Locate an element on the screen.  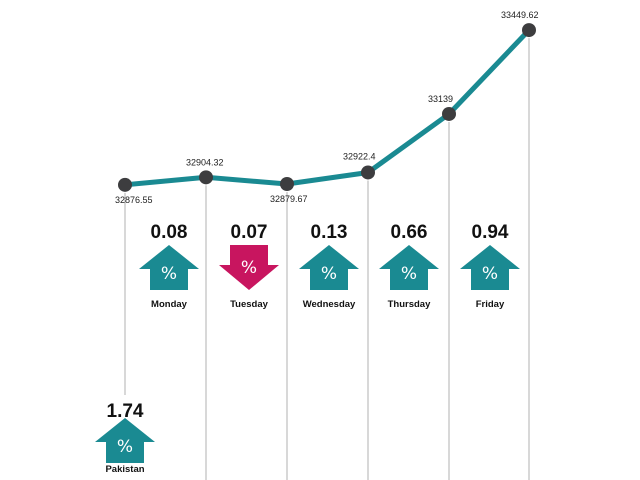
change-arrow-group: % 0.07 Tuesday is located at coordinates (249, 266).